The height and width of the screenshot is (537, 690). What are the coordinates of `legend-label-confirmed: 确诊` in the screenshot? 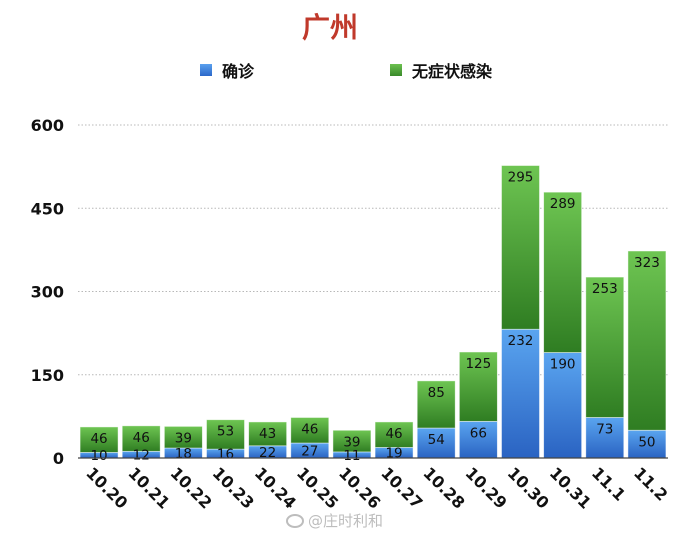 It's located at (238, 71).